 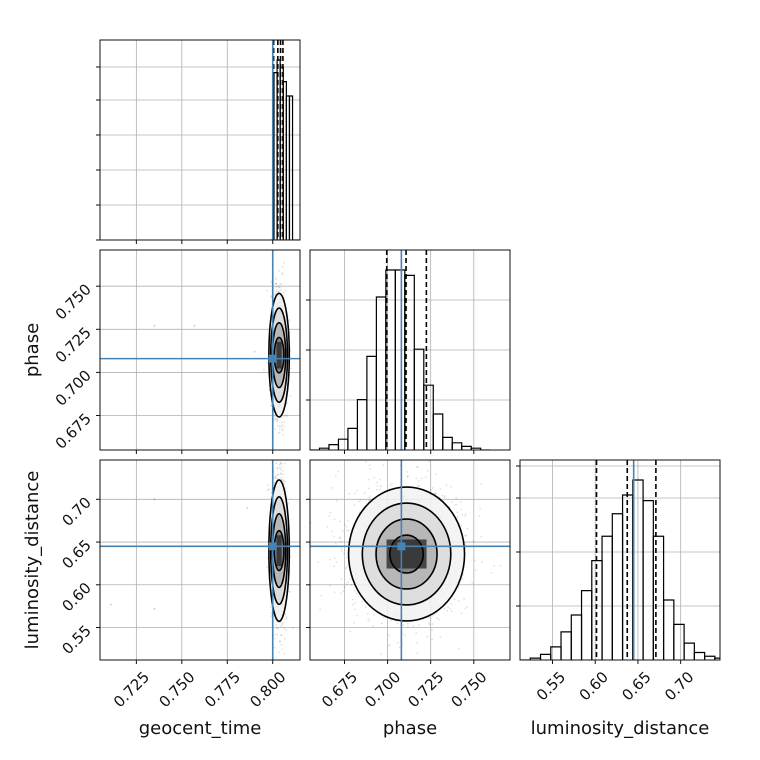 I want to click on scatter-panel-geocent_time-vs-luminosity_distance, so click(x=198, y=552).